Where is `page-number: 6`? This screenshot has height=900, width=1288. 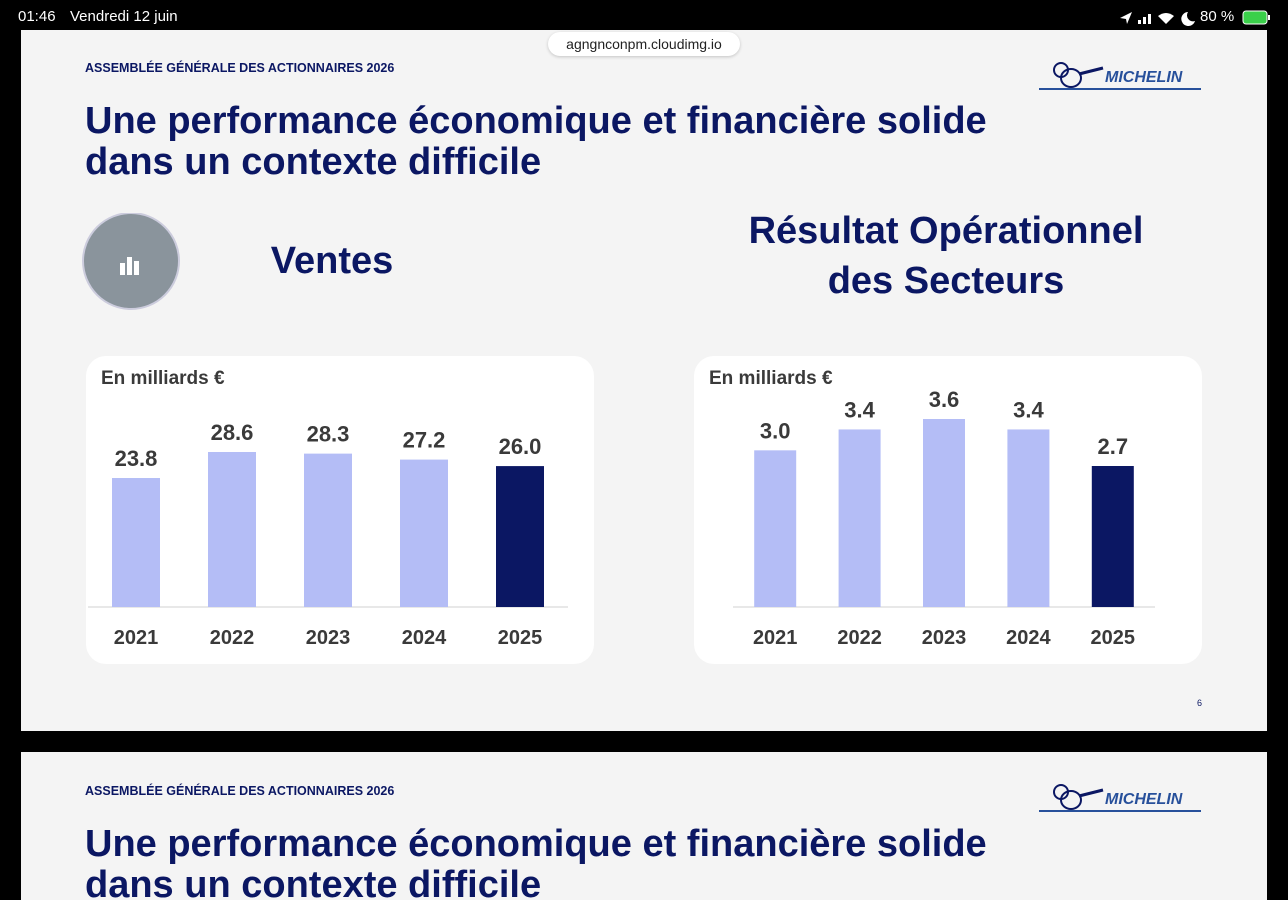
page-number: 6 is located at coordinates (1200, 703).